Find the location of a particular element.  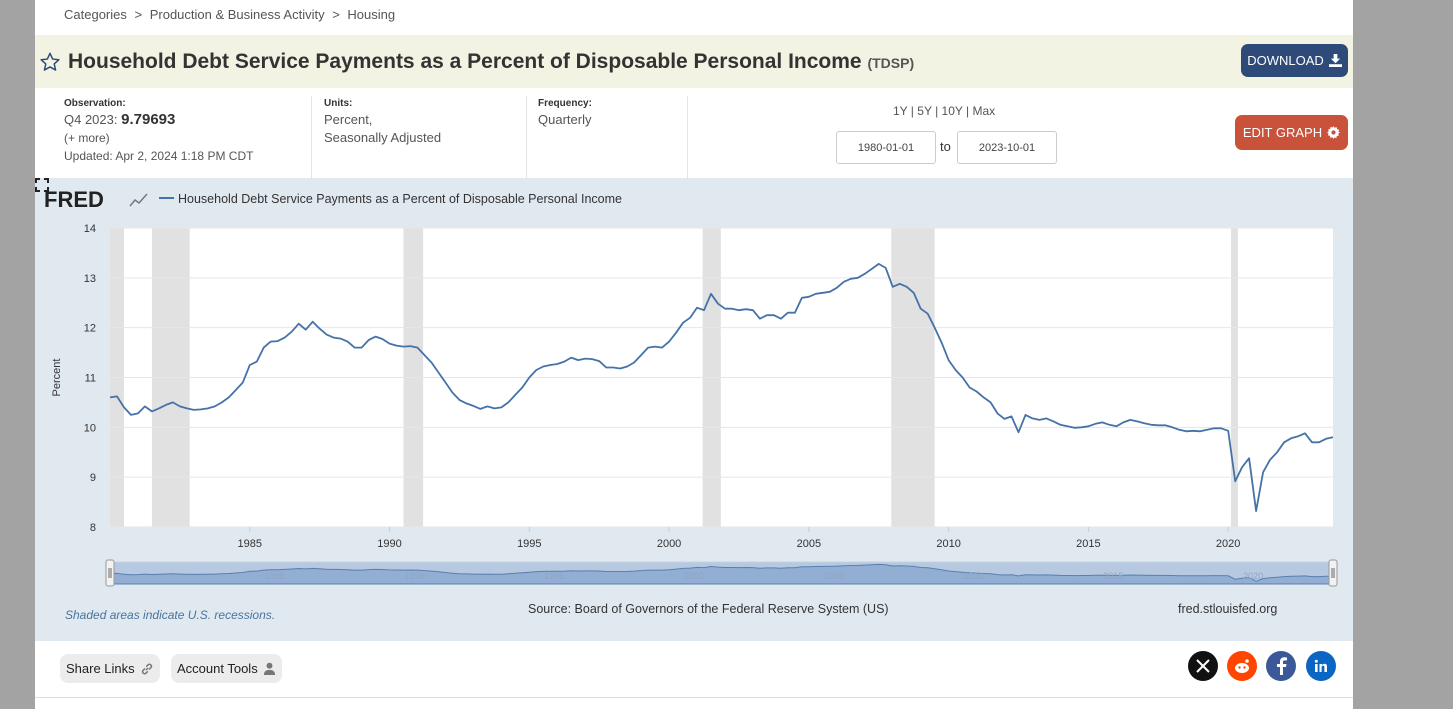

breadcrumb-production: Production & Business Activity is located at coordinates (237, 14).